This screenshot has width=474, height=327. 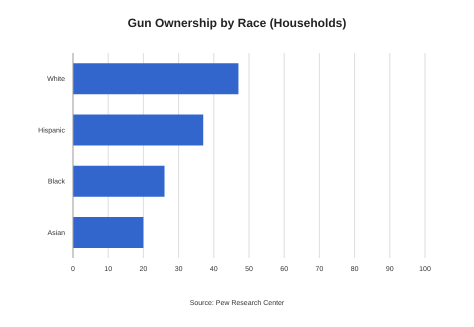 What do you see at coordinates (237, 23) in the screenshot?
I see `chart-title: Gun Ownership by Race (Households)` at bounding box center [237, 23].